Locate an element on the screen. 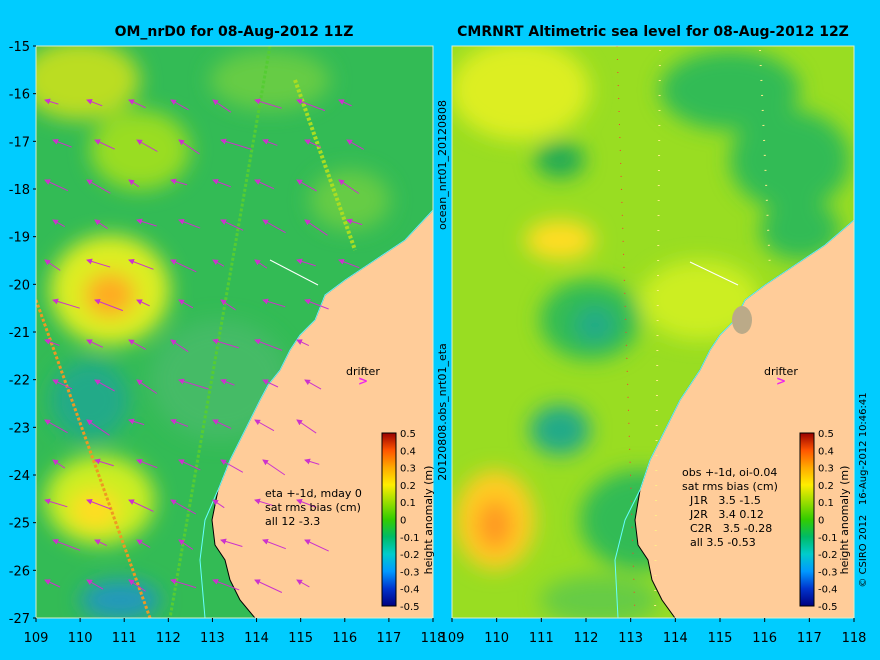  colorbar-tick-label: -0.1 is located at coordinates (410, 538).